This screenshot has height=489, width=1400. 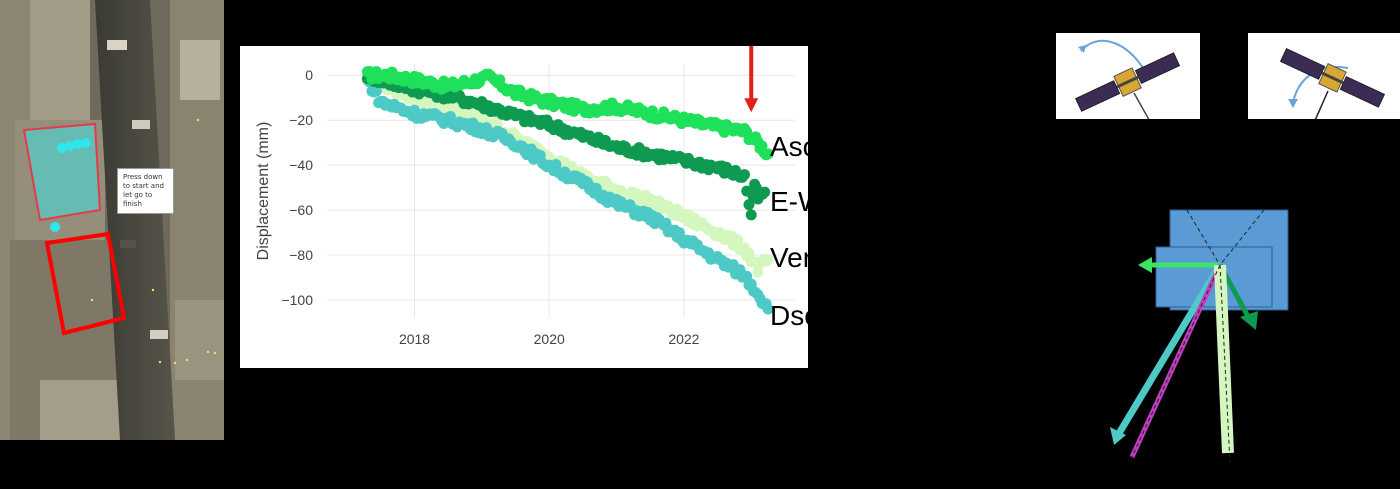 What do you see at coordinates (153, 241) in the screenshot?
I see `map-dots` at bounding box center [153, 241].